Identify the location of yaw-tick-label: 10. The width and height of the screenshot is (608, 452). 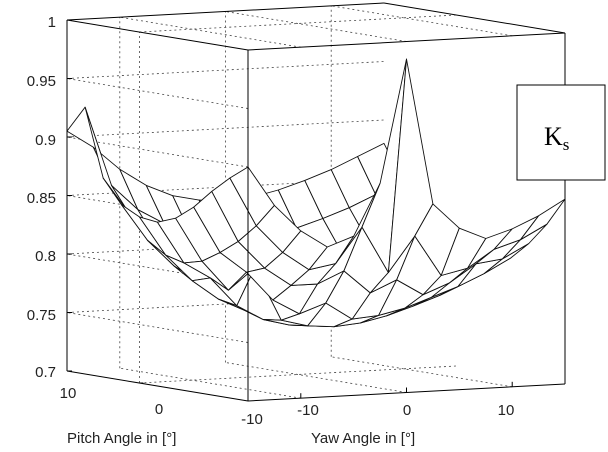
(506, 410).